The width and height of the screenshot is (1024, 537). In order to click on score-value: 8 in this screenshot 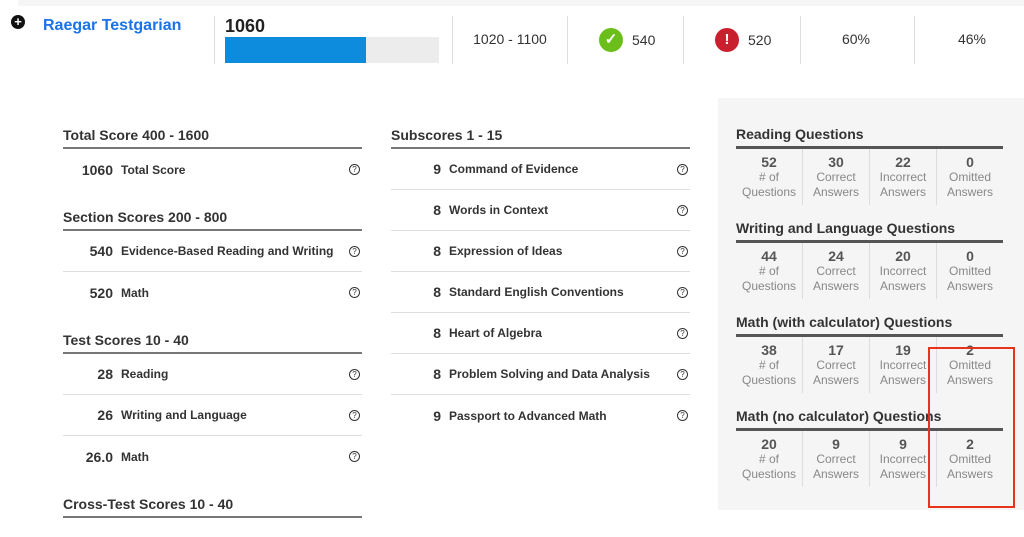, I will do `click(437, 374)`.